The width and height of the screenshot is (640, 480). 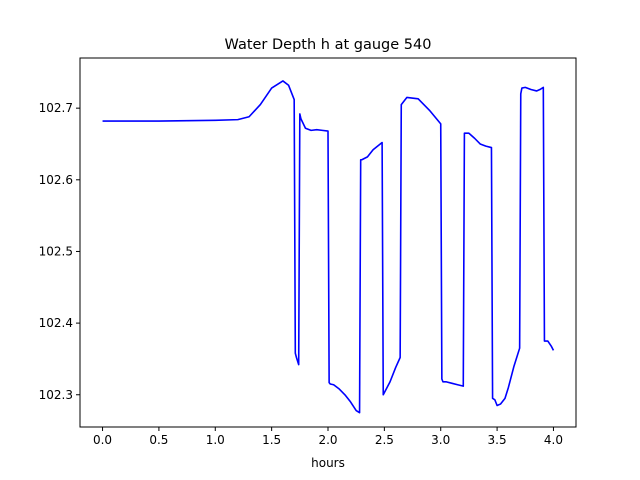 I want to click on x-axis-label: hours, so click(x=328, y=463).